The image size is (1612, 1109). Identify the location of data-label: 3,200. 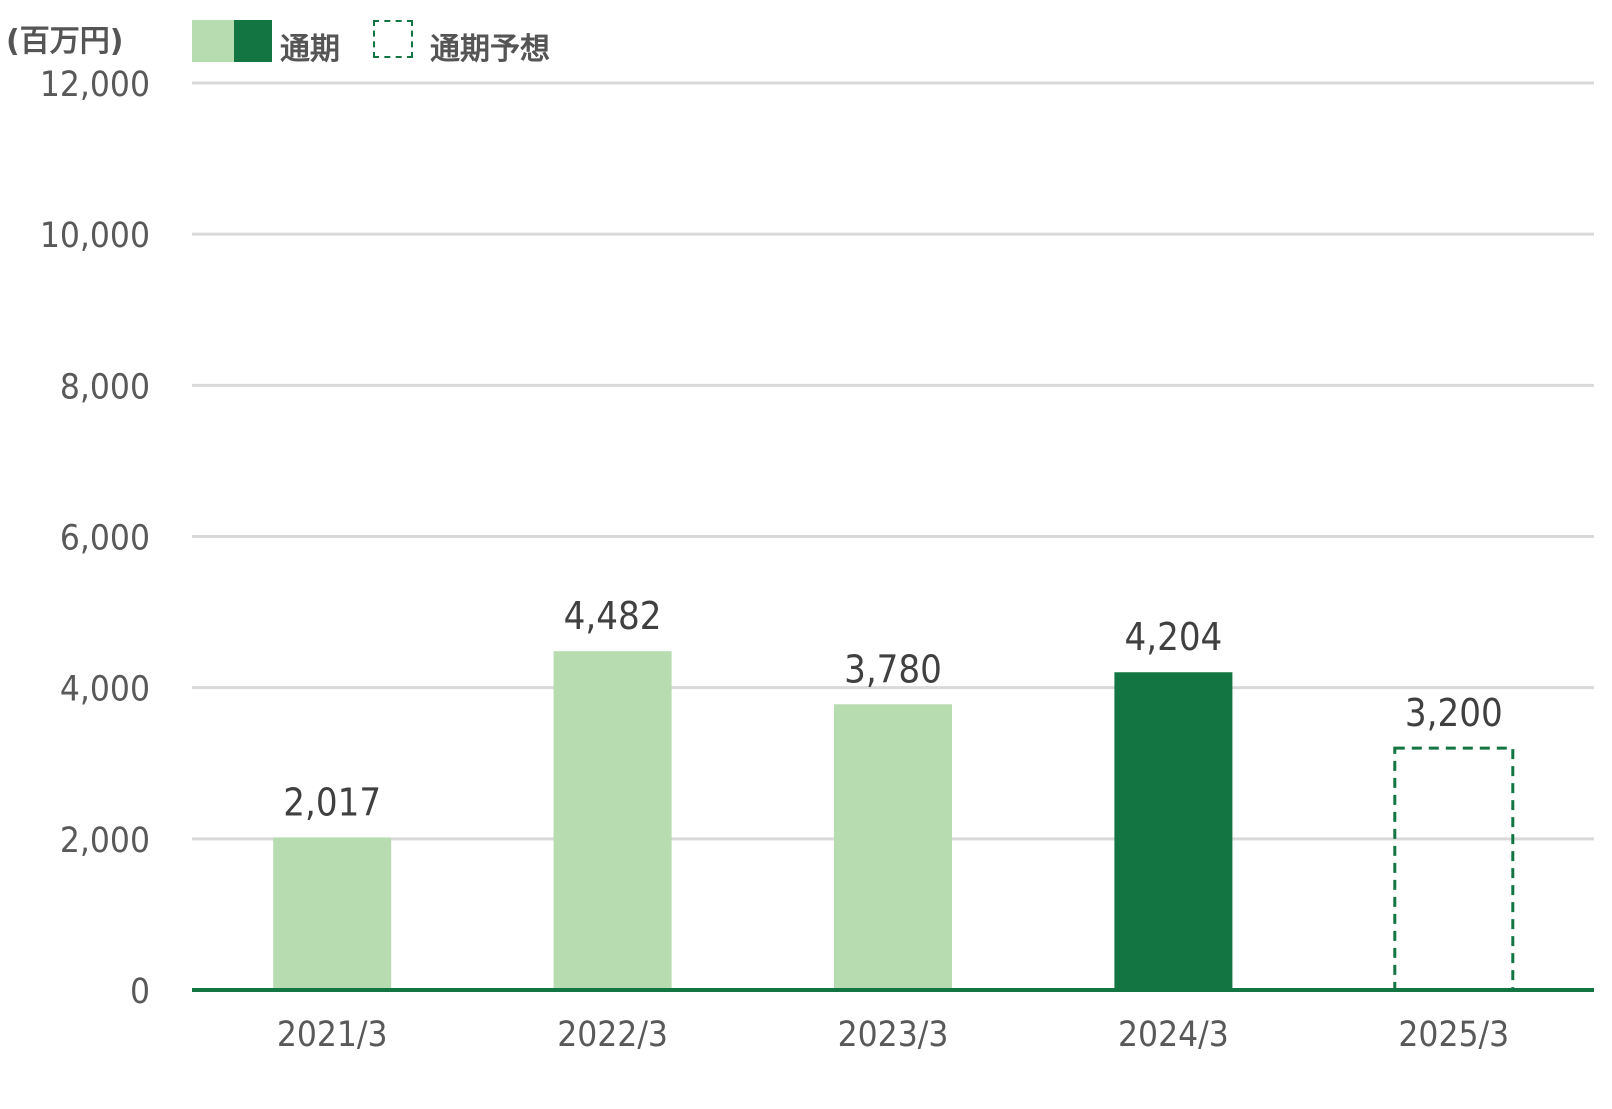
(1454, 713).